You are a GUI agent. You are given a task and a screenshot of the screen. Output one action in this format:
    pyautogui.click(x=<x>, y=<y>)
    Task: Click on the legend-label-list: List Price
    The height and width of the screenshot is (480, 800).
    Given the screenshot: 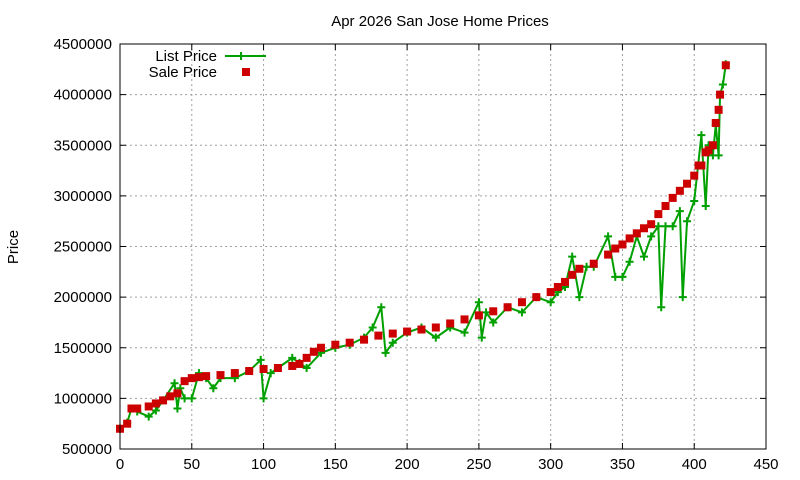 What is the action you would take?
    pyautogui.click(x=186, y=56)
    